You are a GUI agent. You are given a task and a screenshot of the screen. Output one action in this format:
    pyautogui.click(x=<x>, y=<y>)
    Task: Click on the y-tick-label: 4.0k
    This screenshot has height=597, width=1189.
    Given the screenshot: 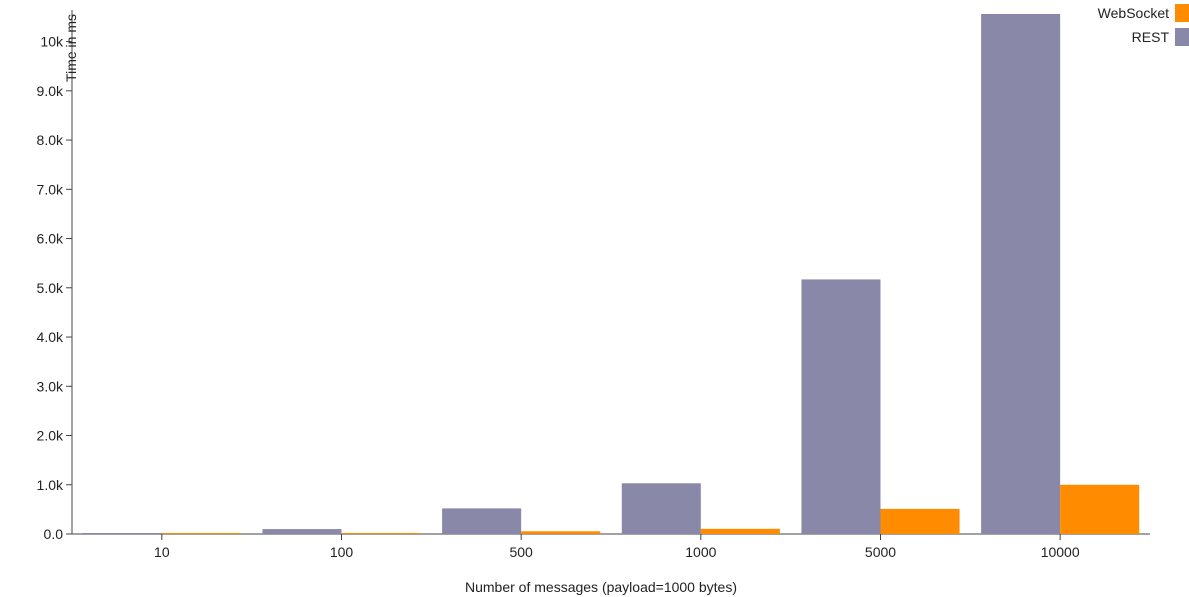 What is the action you would take?
    pyautogui.click(x=50, y=337)
    